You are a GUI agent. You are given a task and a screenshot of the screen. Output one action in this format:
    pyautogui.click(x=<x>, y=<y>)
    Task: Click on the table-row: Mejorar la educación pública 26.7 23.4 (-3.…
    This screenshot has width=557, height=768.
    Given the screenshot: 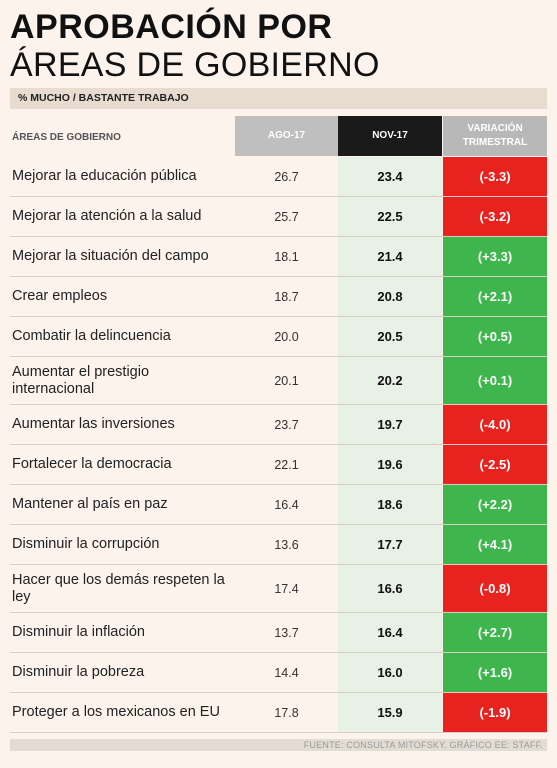 What is the action you would take?
    pyautogui.click(x=278, y=177)
    